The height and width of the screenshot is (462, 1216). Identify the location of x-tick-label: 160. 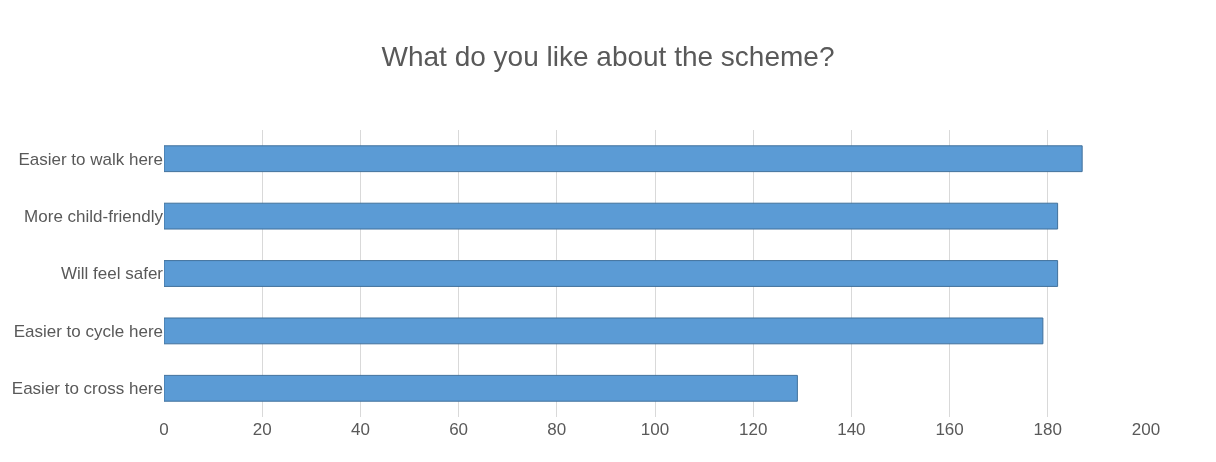
(949, 429).